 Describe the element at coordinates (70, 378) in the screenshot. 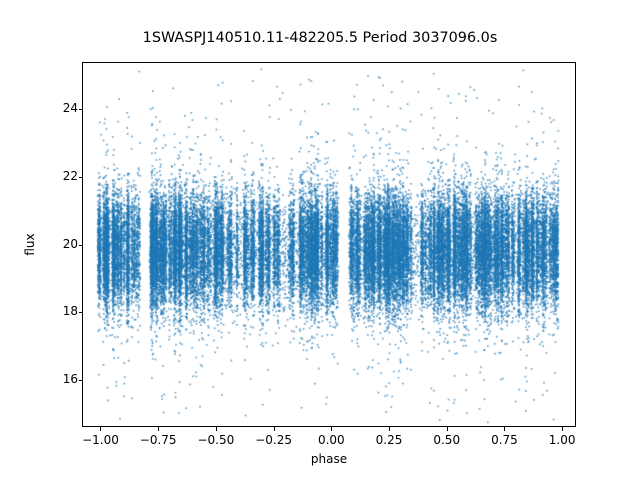

I see `y-tick-label: 16` at that location.